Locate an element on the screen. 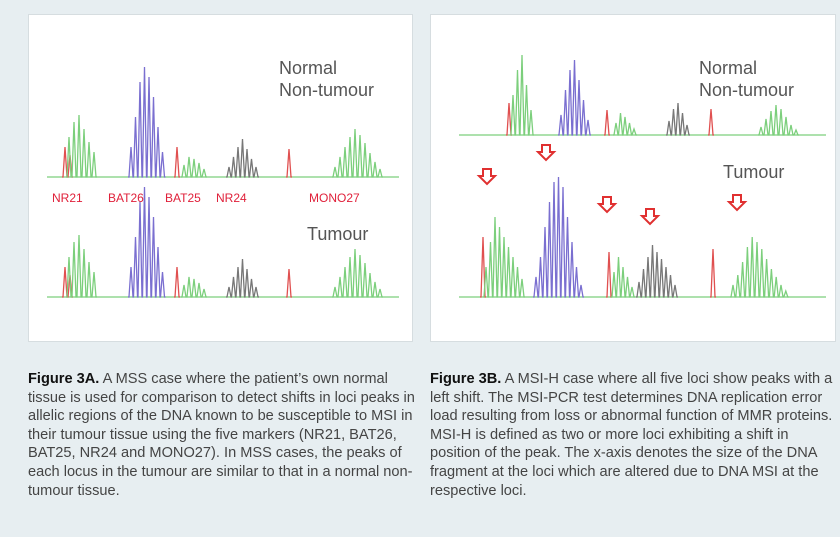  trace-gray-normal is located at coordinates (678, 119).